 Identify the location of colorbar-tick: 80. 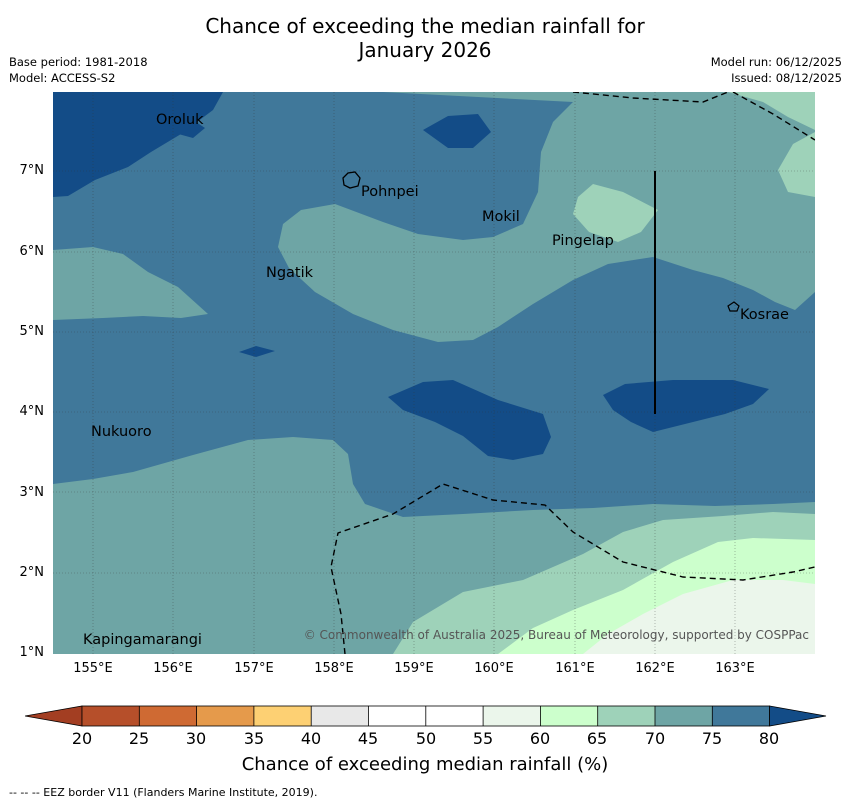
(769, 738).